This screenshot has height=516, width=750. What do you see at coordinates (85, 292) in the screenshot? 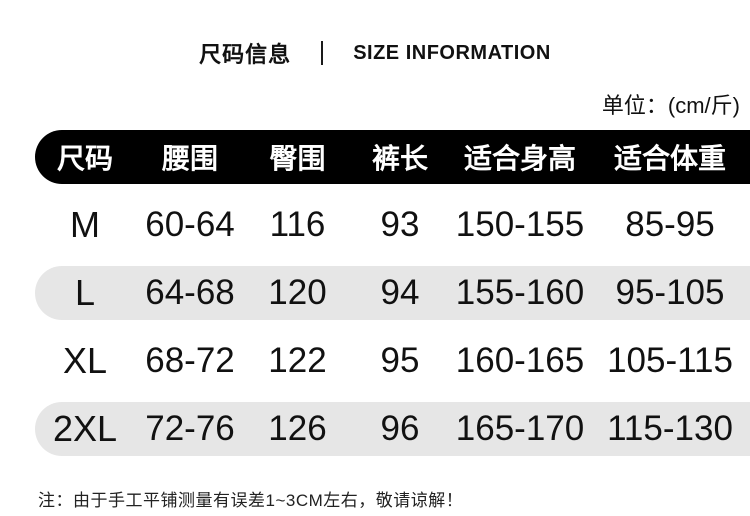
I see `cell-size: L` at bounding box center [85, 292].